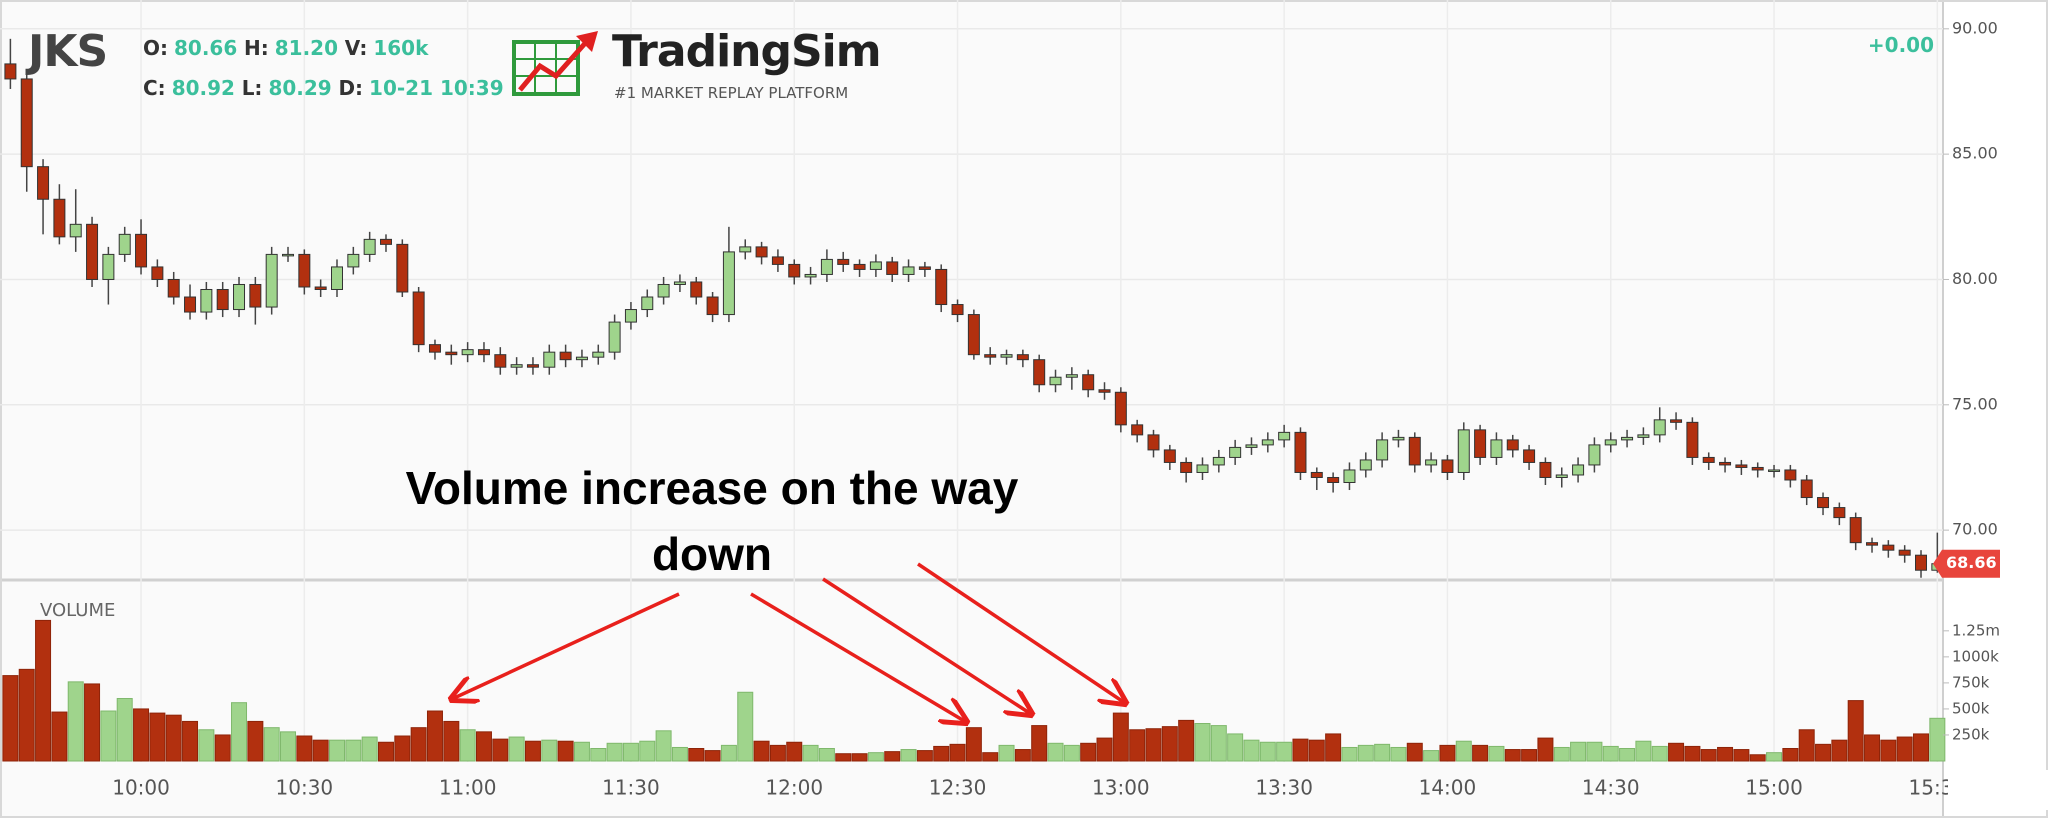 This screenshot has width=2048, height=818. Describe the element at coordinates (1774, 788) in the screenshot. I see `x-tick-label: 15:00` at that location.